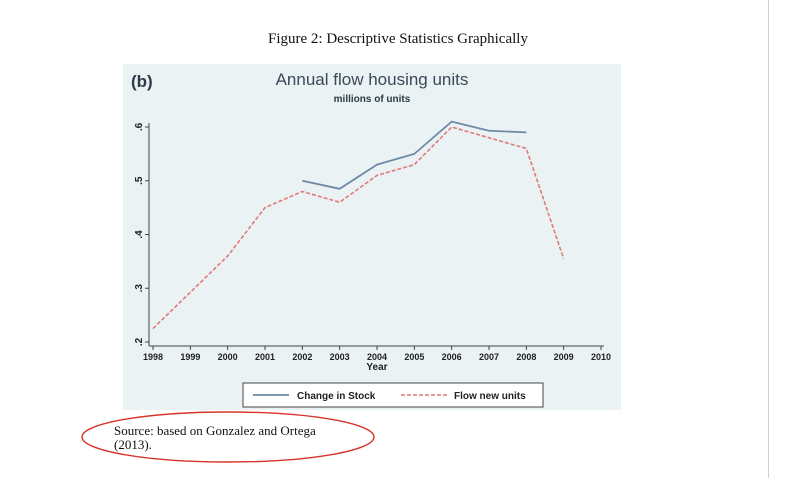 The image size is (796, 478). What do you see at coordinates (139, 234) in the screenshot?
I see `y-tick-label: .4` at bounding box center [139, 234].